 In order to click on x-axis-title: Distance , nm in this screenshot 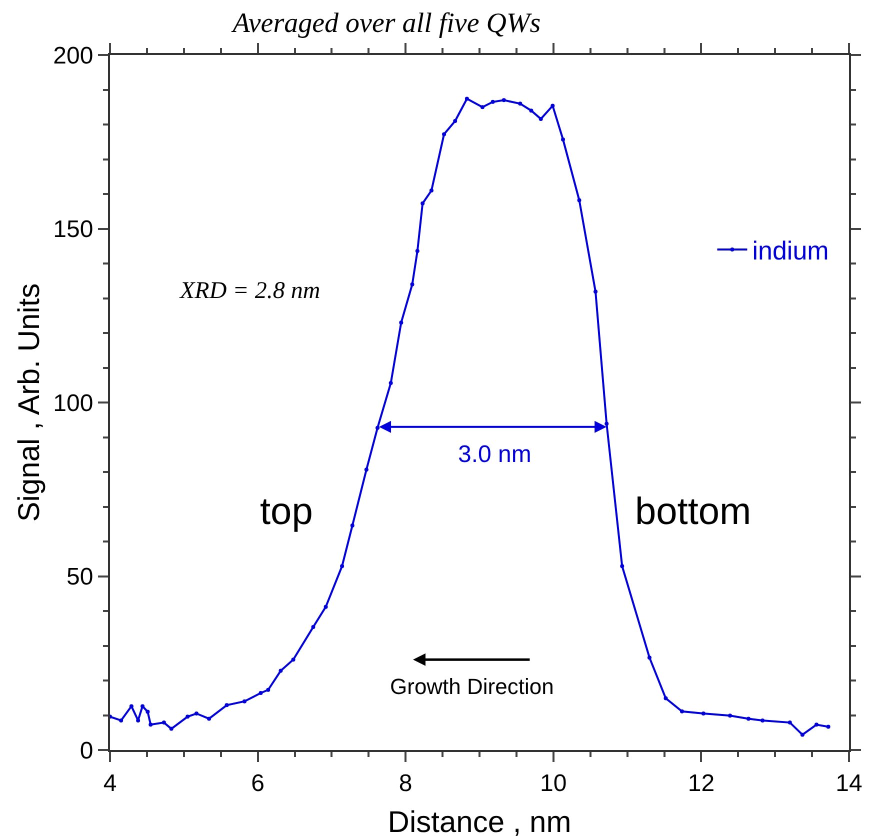, I will do `click(480, 822)`.